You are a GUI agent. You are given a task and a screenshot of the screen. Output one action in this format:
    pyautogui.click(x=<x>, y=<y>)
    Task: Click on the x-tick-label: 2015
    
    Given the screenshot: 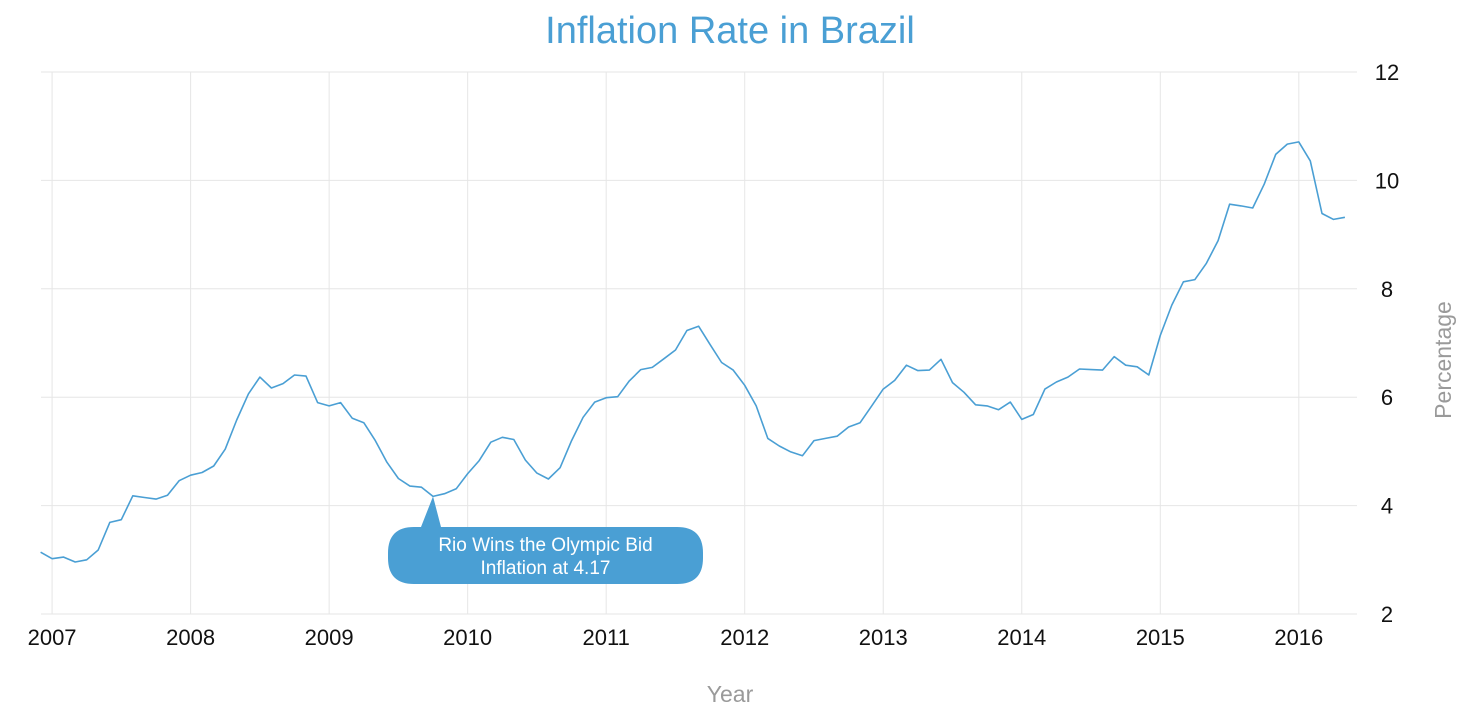 What is the action you would take?
    pyautogui.click(x=1160, y=637)
    